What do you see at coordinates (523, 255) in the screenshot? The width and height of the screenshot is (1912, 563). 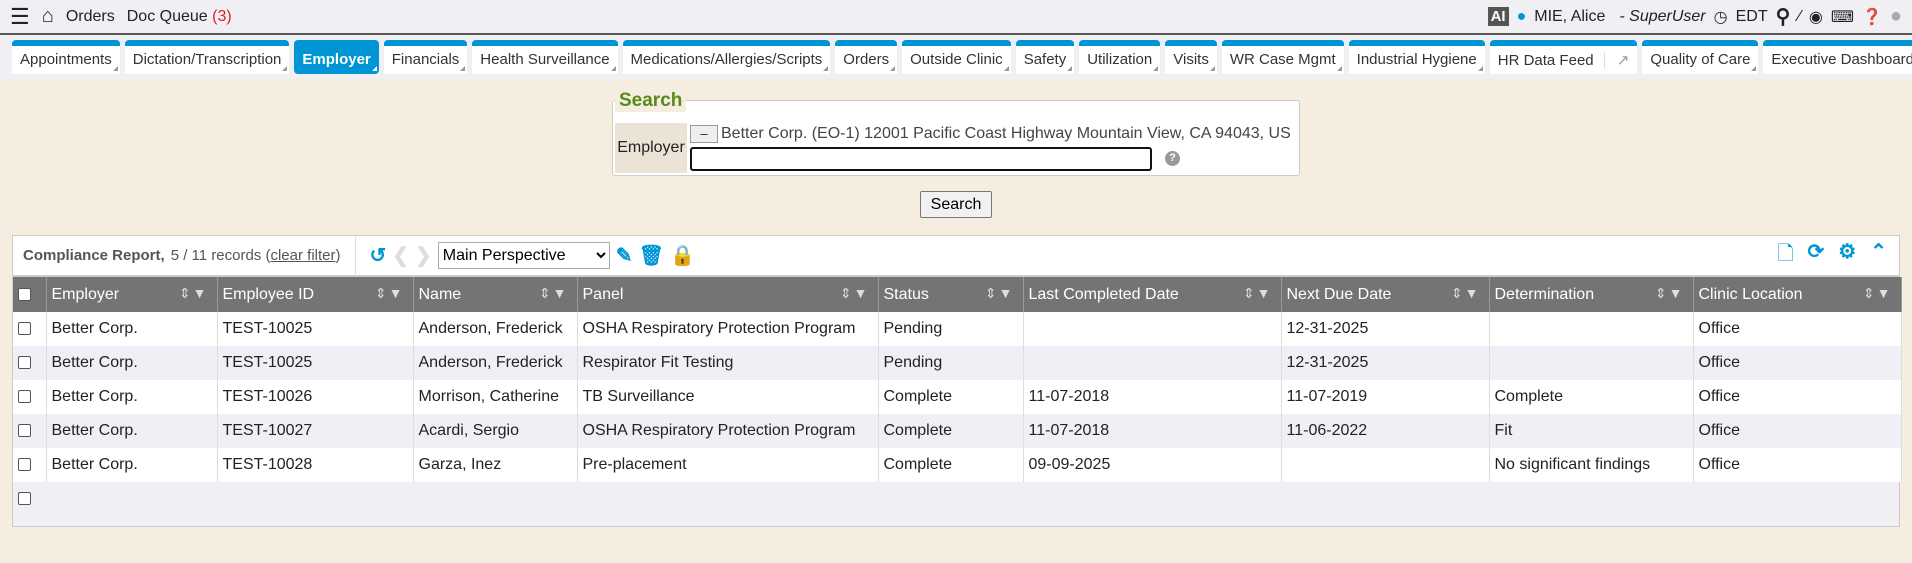 I see `perspective-select: Main Perspective` at bounding box center [523, 255].